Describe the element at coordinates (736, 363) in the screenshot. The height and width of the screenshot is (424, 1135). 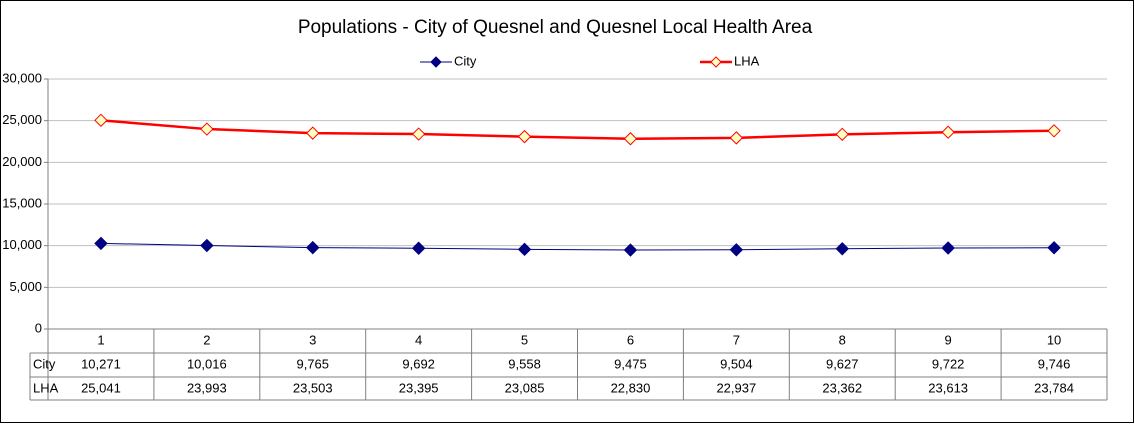
I see `table-value: 9,504` at that location.